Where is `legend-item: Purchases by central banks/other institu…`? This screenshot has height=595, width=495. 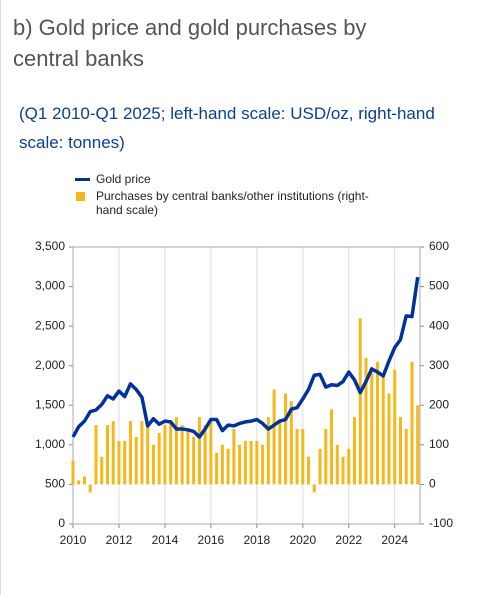 legend-item: Purchases by central banks/other institu… is located at coordinates (233, 203).